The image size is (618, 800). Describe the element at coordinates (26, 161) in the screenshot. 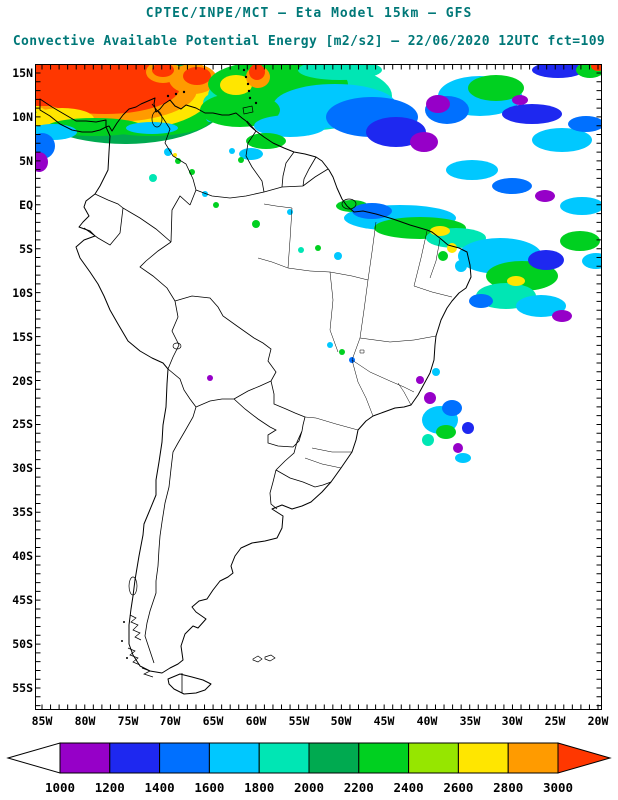

I see `lat-label: 5N` at that location.